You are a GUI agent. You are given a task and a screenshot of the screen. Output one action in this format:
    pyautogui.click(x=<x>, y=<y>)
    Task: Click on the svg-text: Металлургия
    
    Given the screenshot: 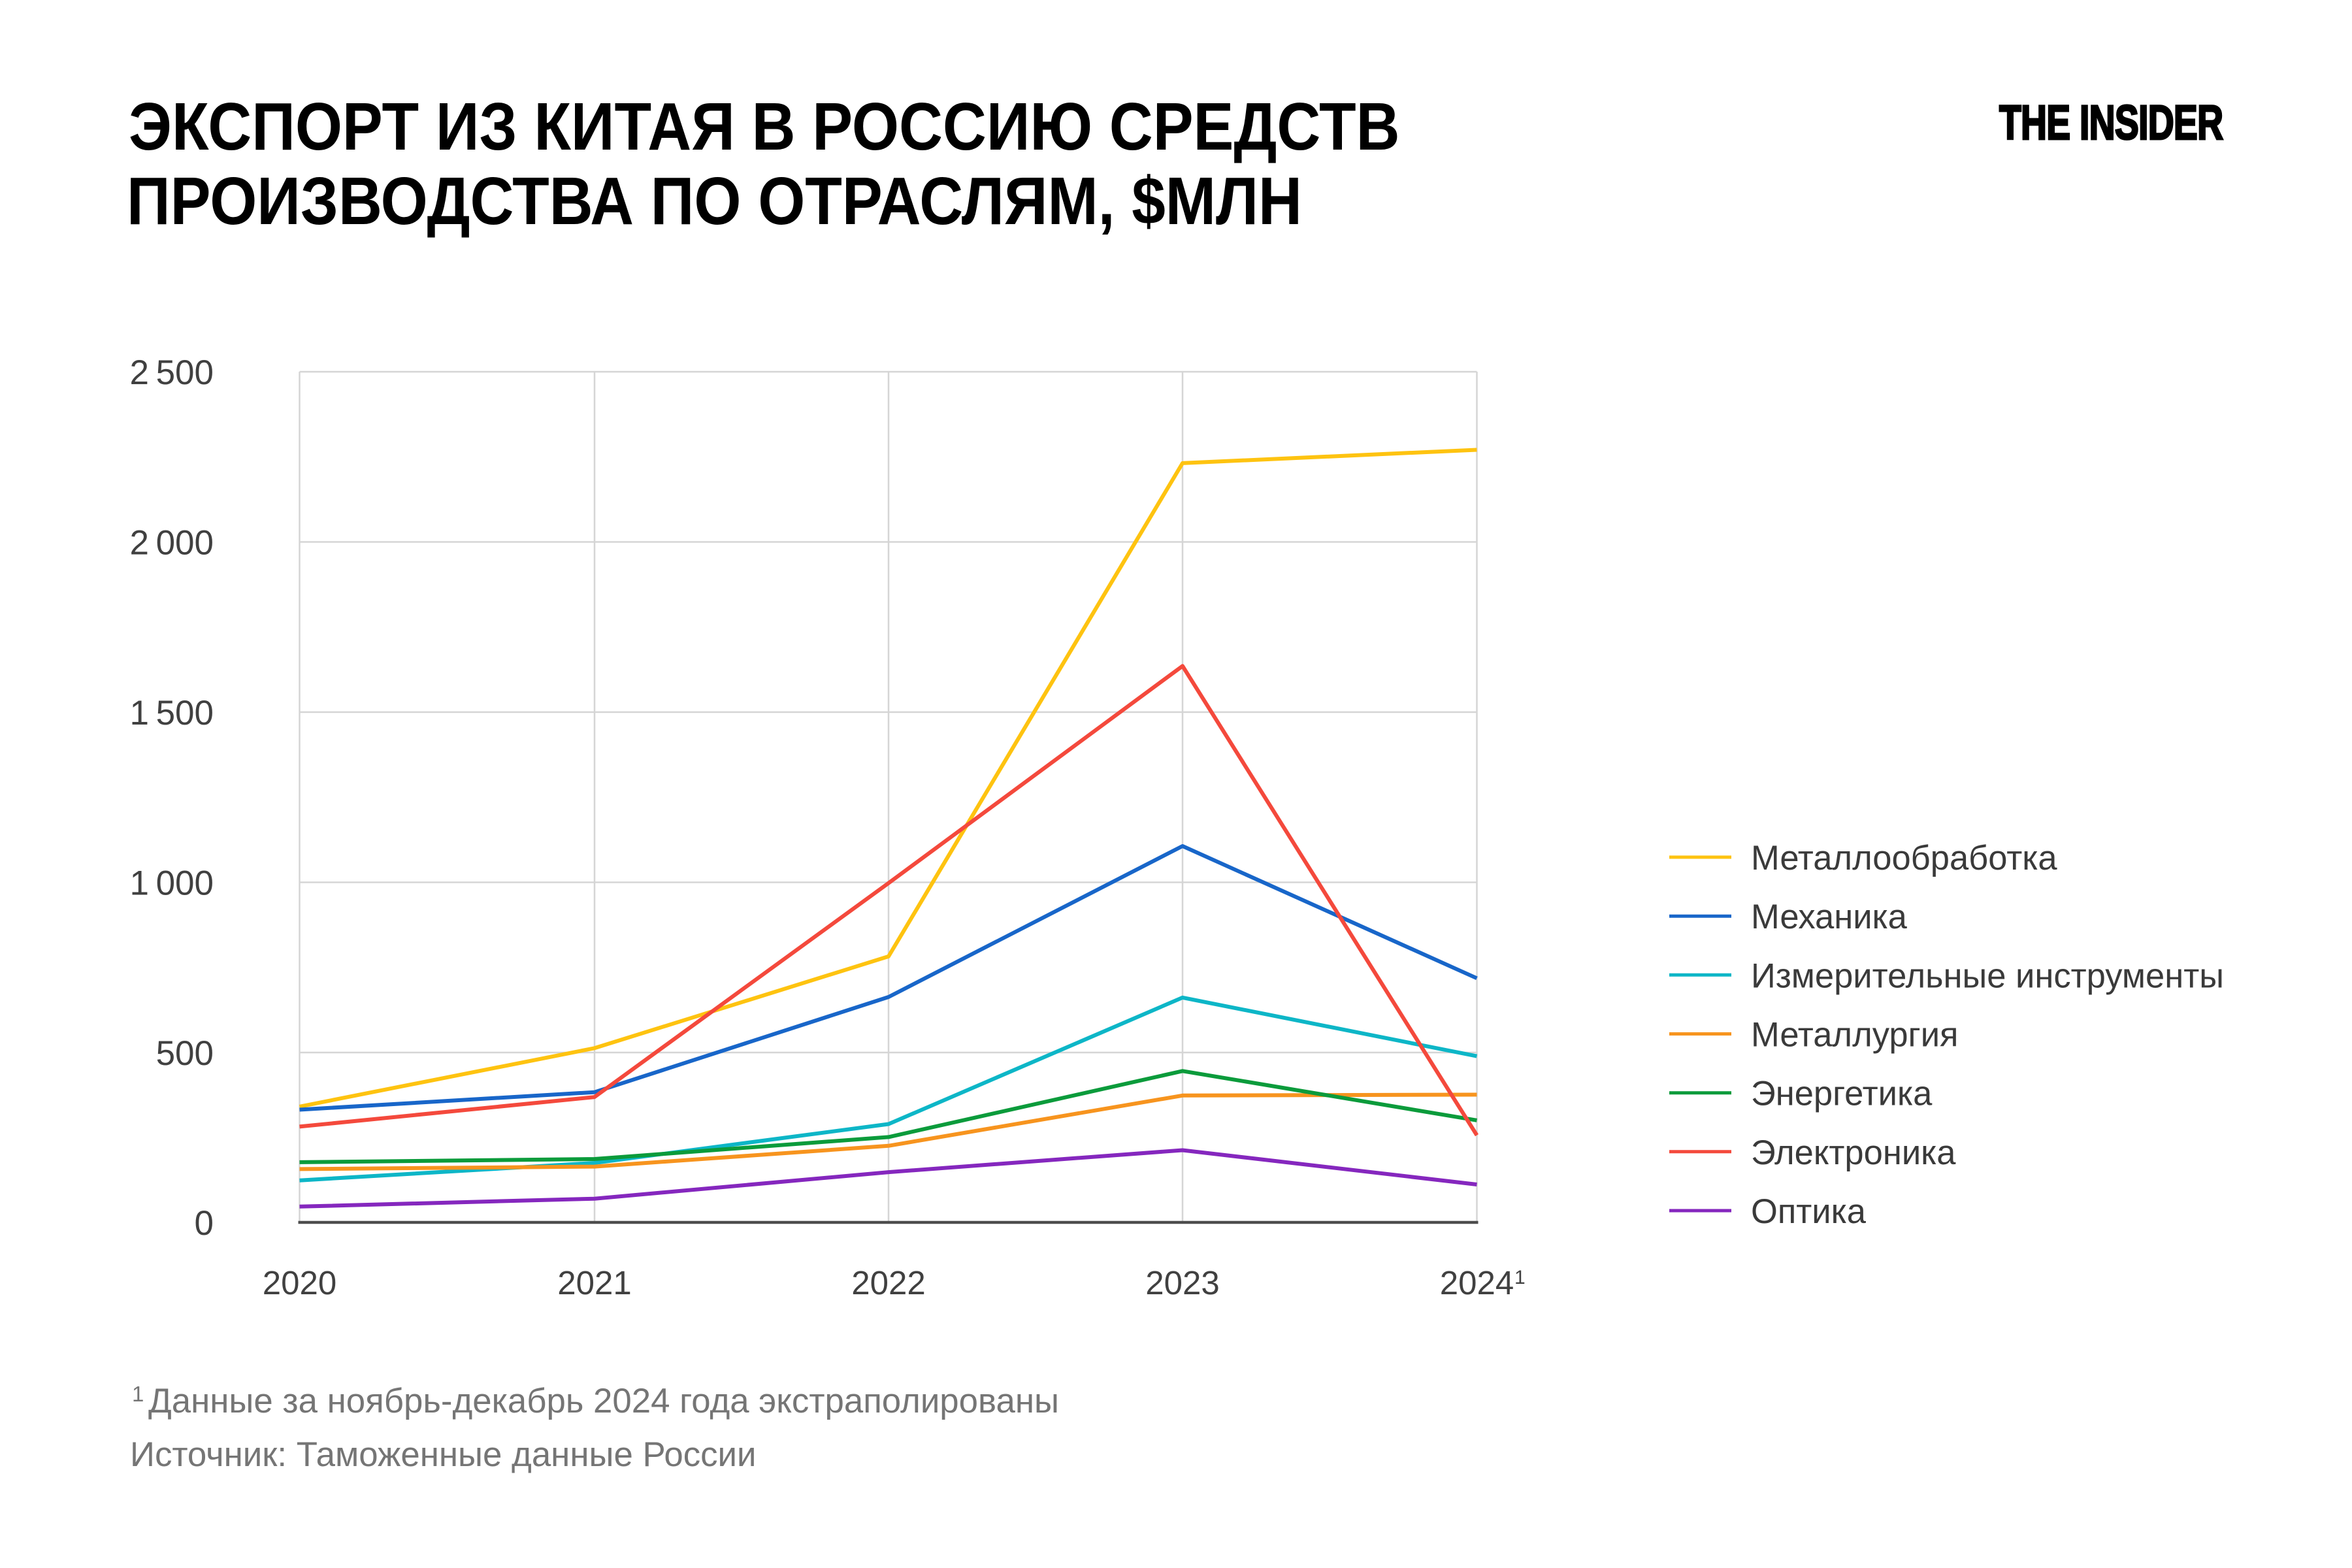 What is the action you would take?
    pyautogui.click(x=1854, y=1035)
    